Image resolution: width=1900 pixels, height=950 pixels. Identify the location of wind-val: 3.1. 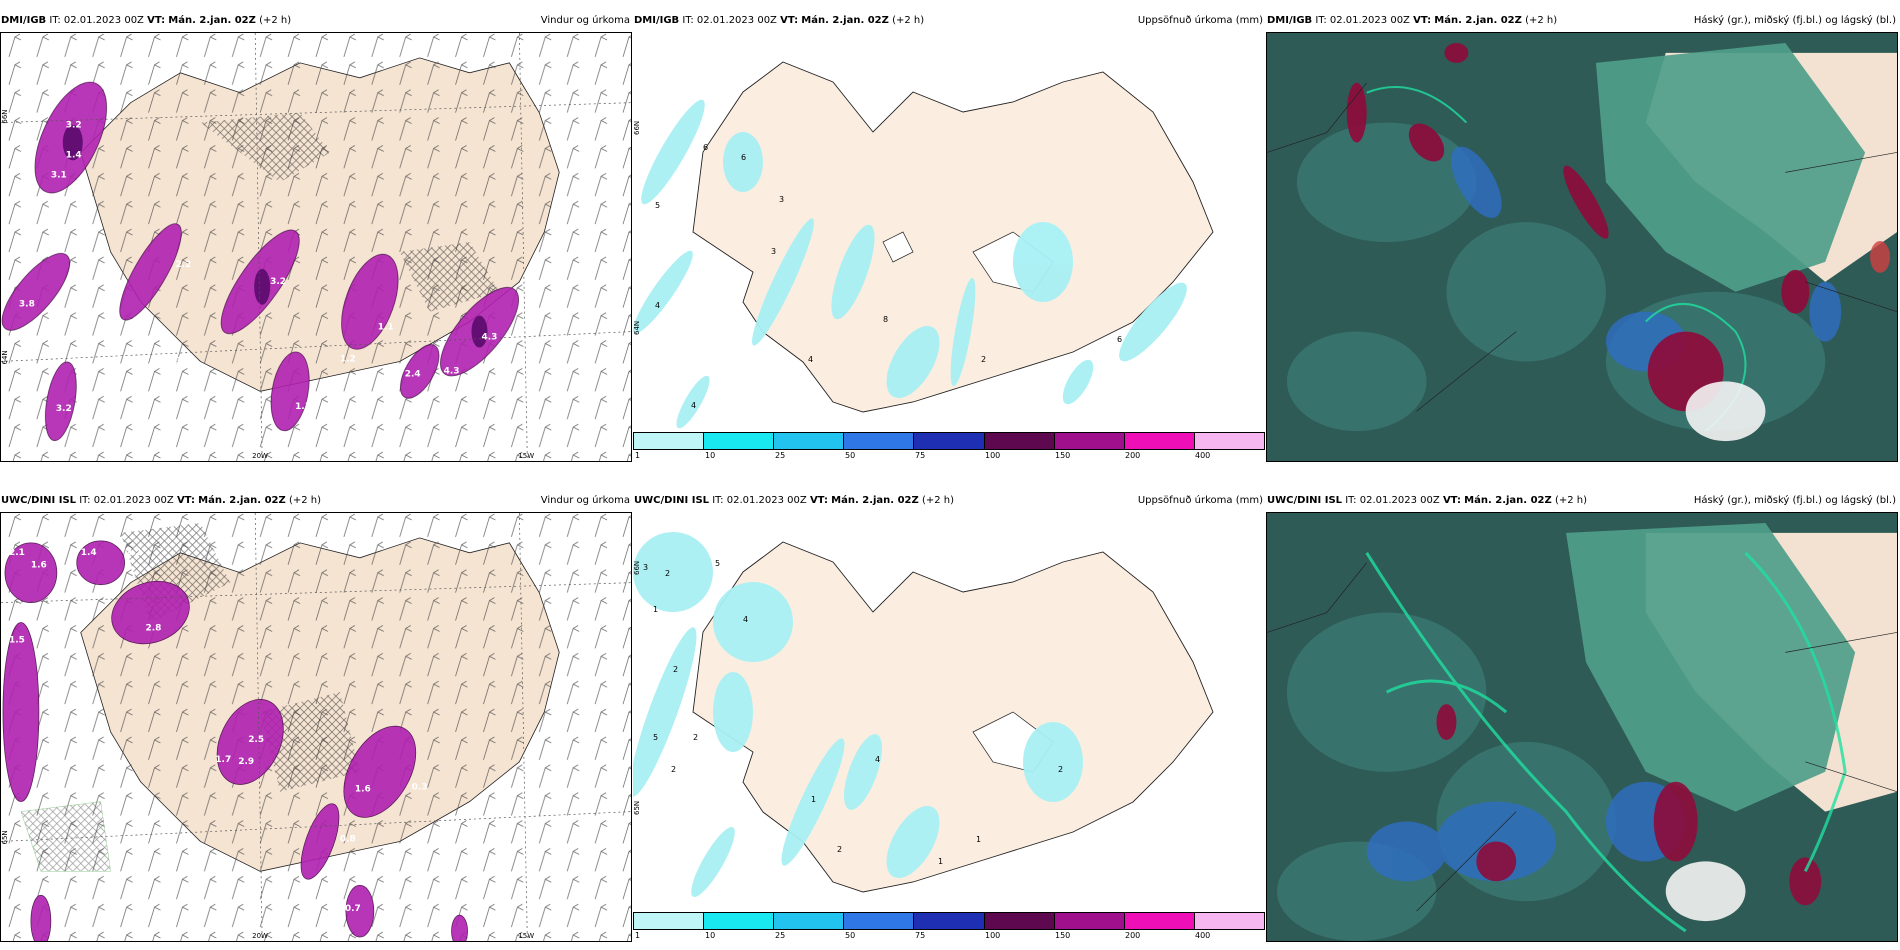
(59, 175).